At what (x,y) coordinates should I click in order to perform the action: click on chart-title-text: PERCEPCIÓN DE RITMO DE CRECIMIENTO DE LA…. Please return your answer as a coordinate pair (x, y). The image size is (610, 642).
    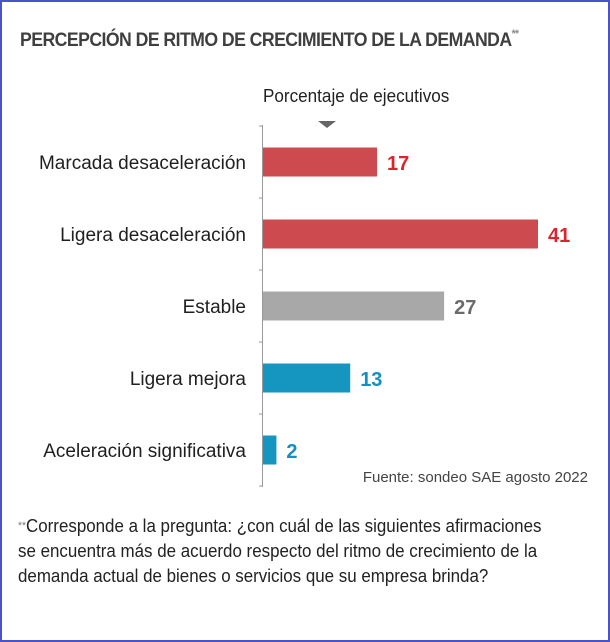
    Looking at the image, I should click on (266, 40).